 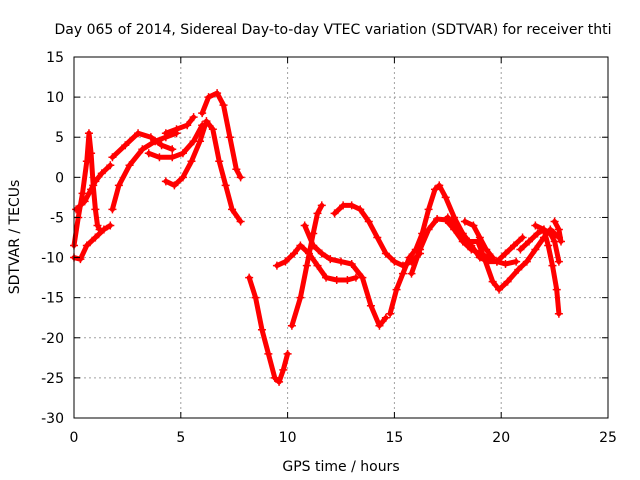 I want to click on y-tick-label: -25, so click(x=52, y=379).